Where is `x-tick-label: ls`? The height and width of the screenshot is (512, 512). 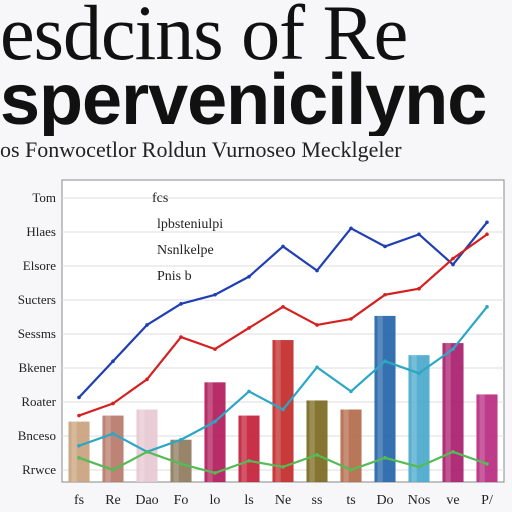
x-tick-label: ls is located at coordinates (248, 500).